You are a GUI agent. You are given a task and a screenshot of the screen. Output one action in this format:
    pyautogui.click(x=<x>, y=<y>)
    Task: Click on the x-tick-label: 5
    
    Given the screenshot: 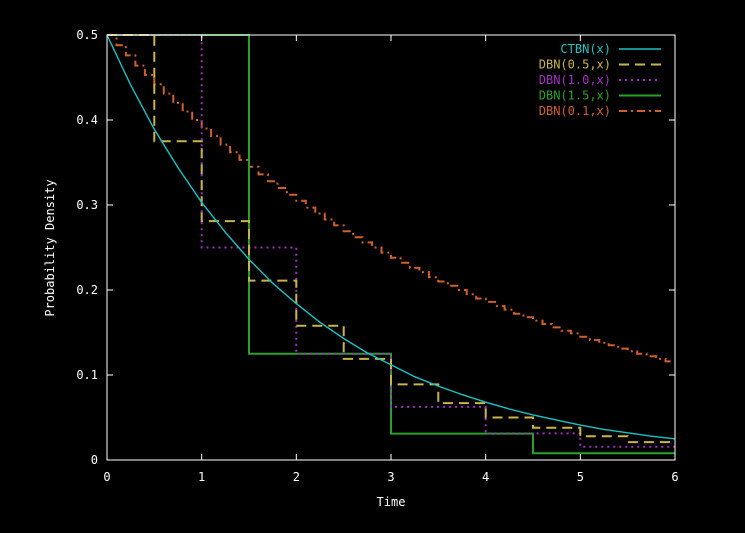 What is the action you would take?
    pyautogui.click(x=580, y=477)
    